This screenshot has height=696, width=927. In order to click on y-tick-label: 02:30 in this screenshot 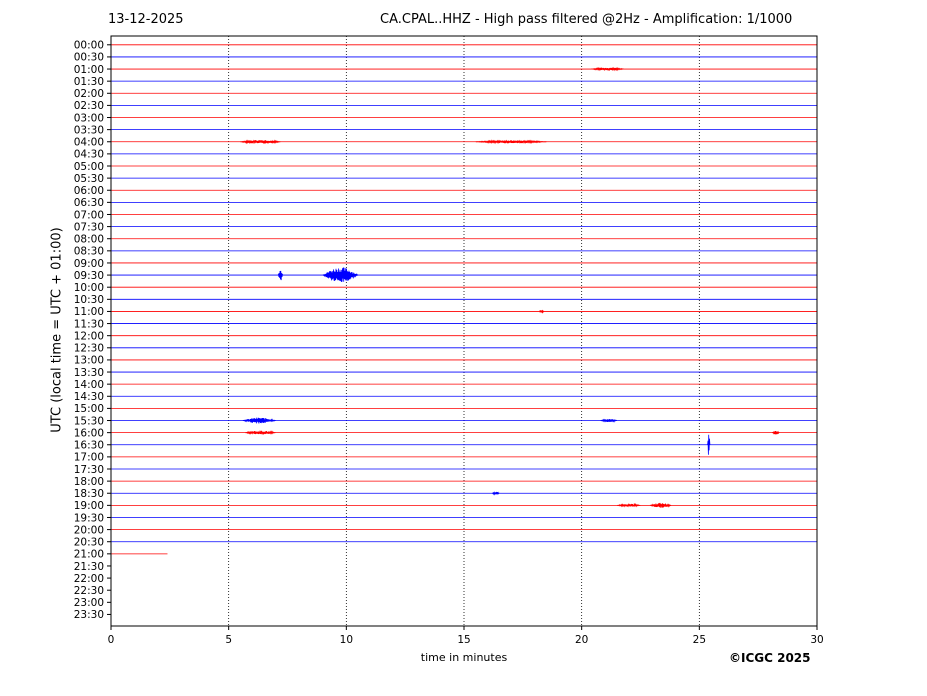, I will do `click(89, 106)`.